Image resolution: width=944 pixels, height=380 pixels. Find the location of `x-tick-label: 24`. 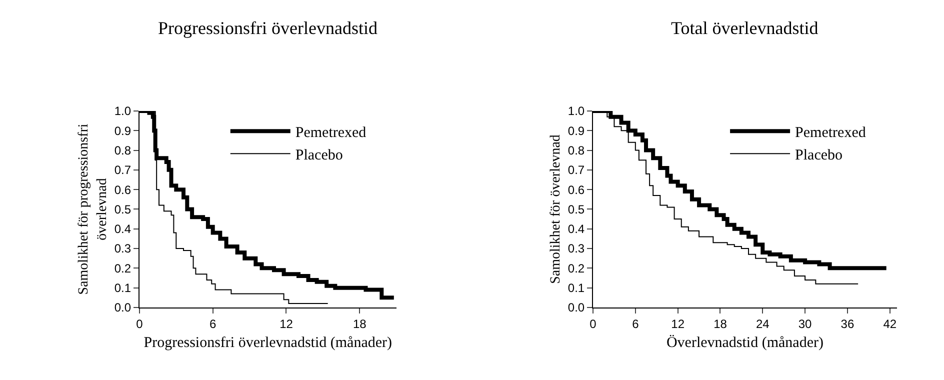

x-tick-label: 24 is located at coordinates (763, 323).